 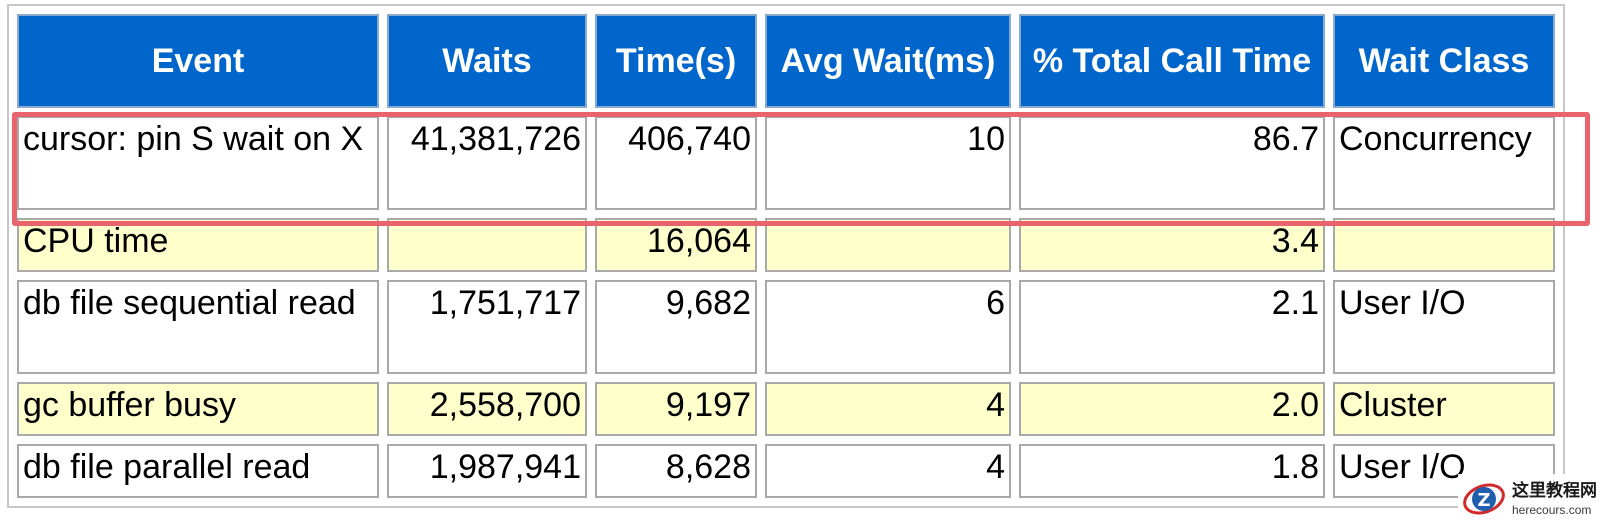 What do you see at coordinates (1172, 471) in the screenshot?
I see `cell-pct-total-call-time: 1.8` at bounding box center [1172, 471].